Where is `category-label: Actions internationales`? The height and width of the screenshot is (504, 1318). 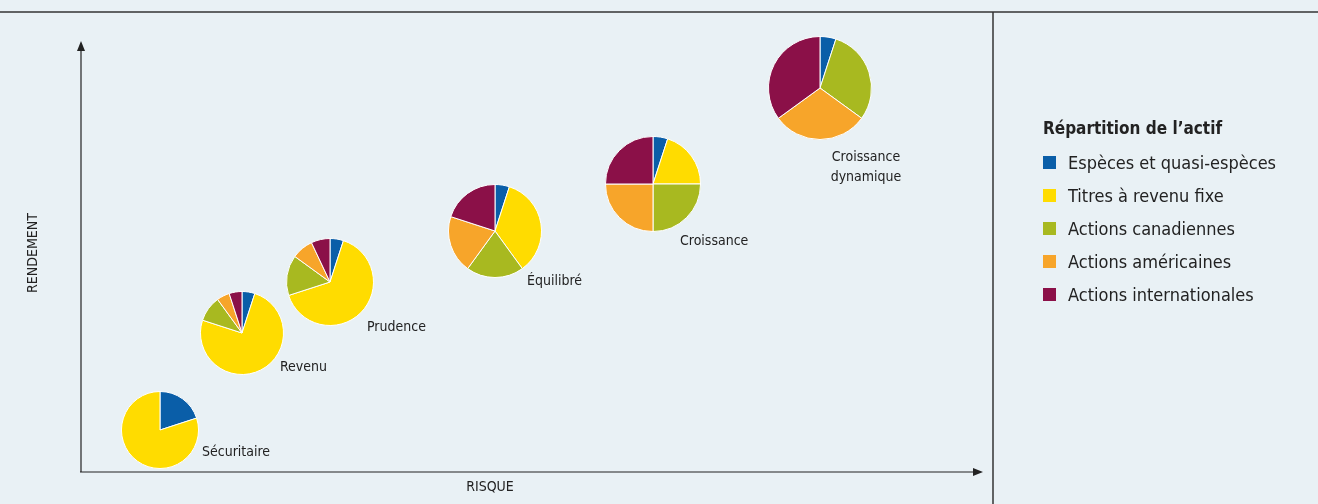 category-label: Actions internationales is located at coordinates (1161, 294).